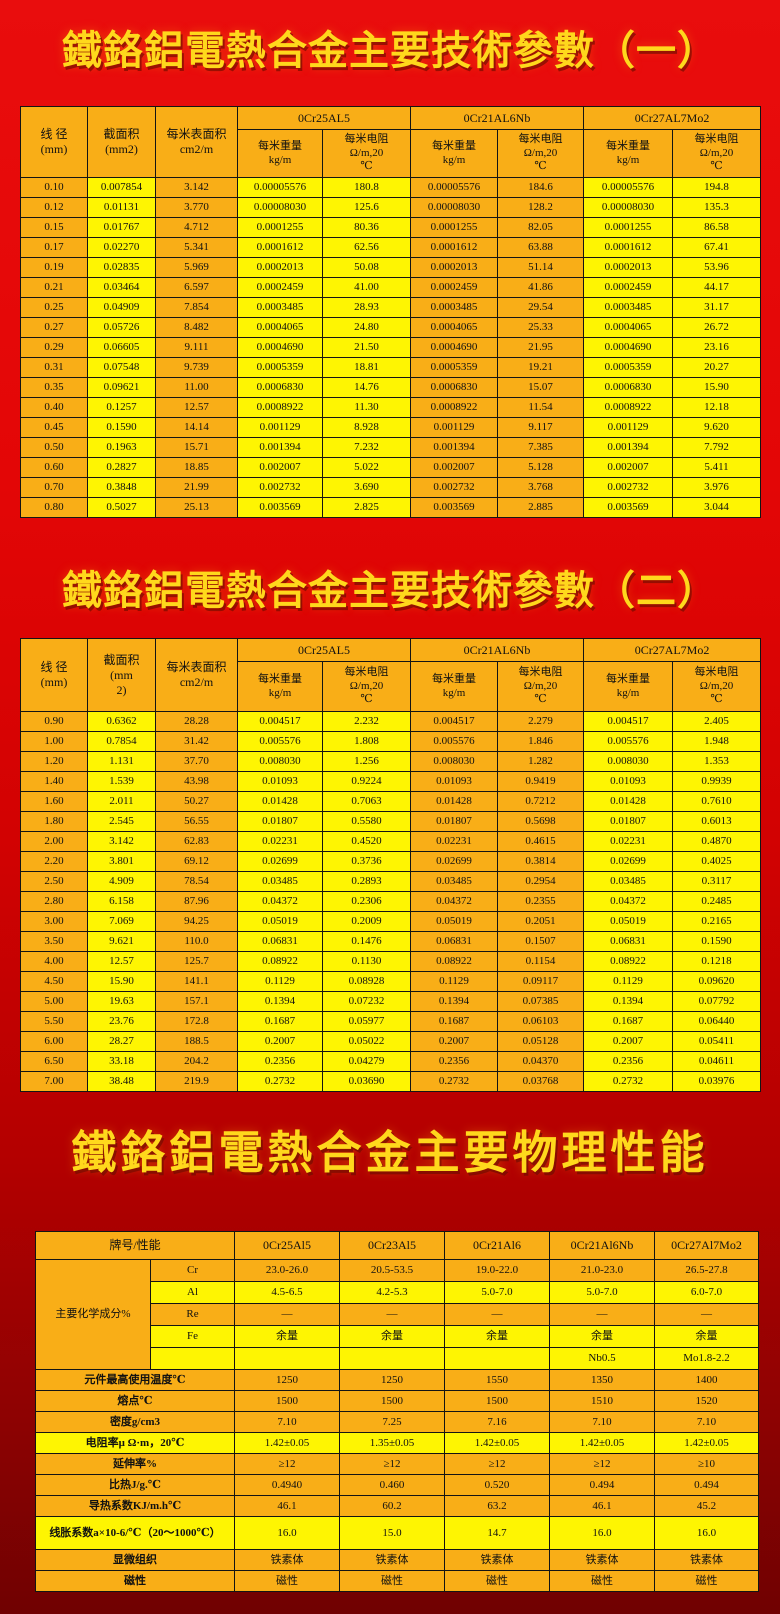 The height and width of the screenshot is (1614, 780). I want to click on data-cell: 0.05019, so click(454, 921).